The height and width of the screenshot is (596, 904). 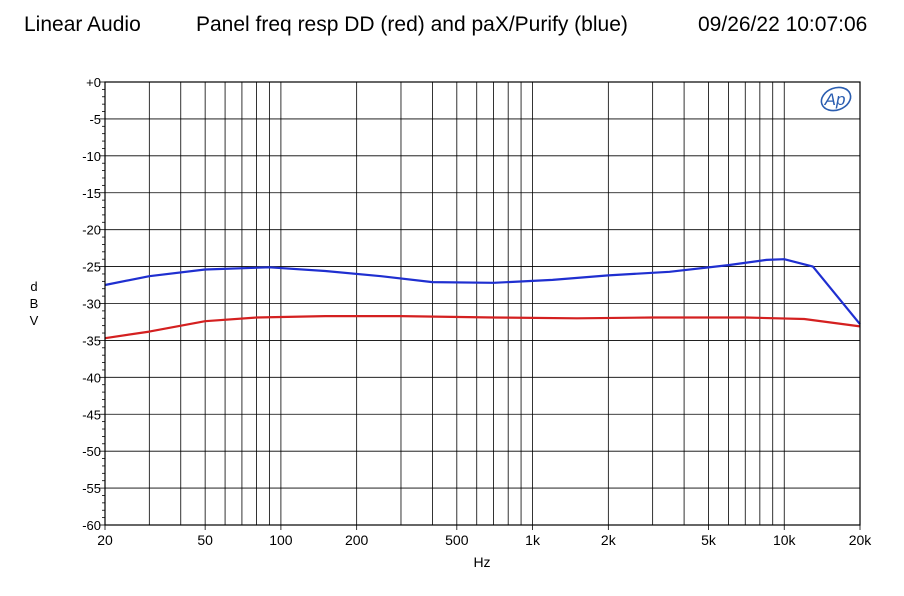 What do you see at coordinates (91, 451) in the screenshot?
I see `y-tick-label: -50` at bounding box center [91, 451].